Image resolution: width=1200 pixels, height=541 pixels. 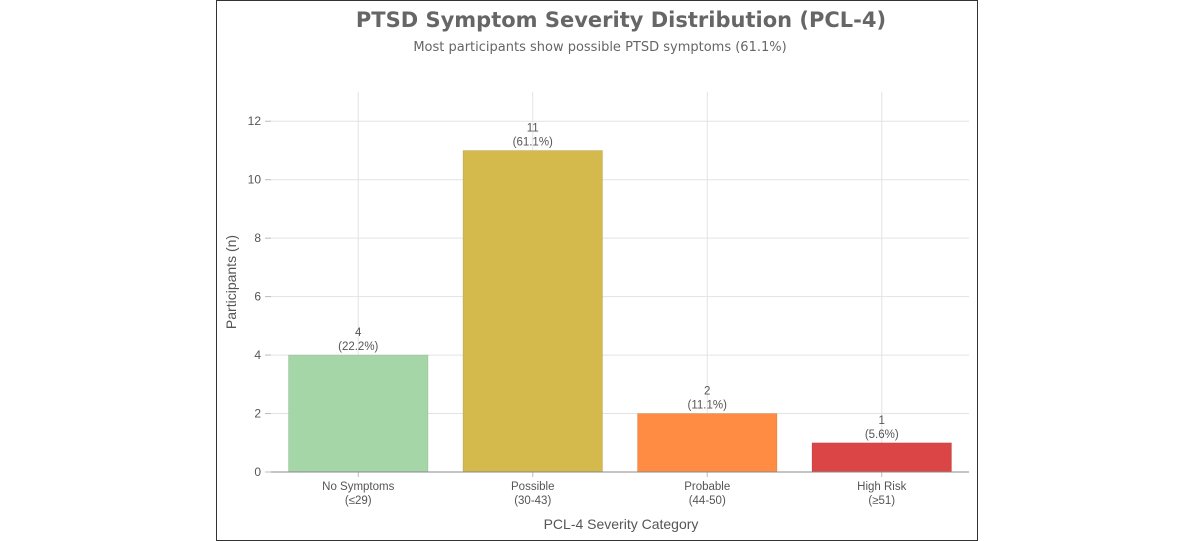 What do you see at coordinates (621, 524) in the screenshot?
I see `x-axis-label: PCL-4 Severity Category` at bounding box center [621, 524].